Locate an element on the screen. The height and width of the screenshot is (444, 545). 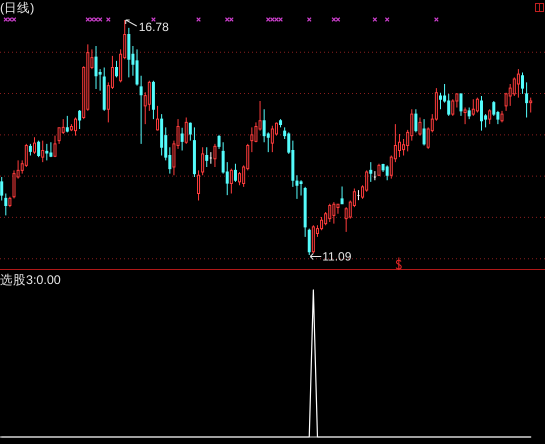
annotation: 11.09 is located at coordinates (337, 257).